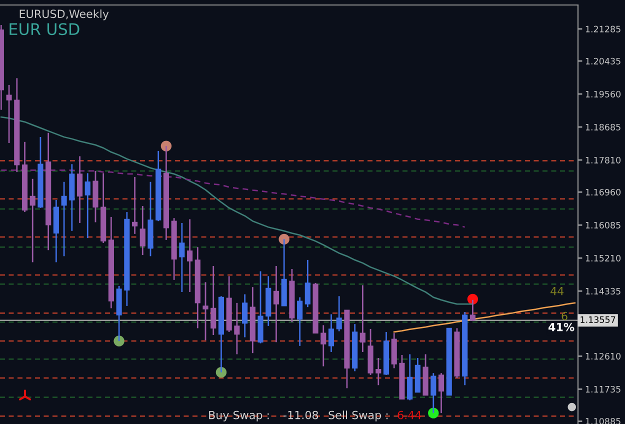 This screenshot has width=625, height=424. I want to click on chart-title: EURUSD,Weekly, so click(64, 14).